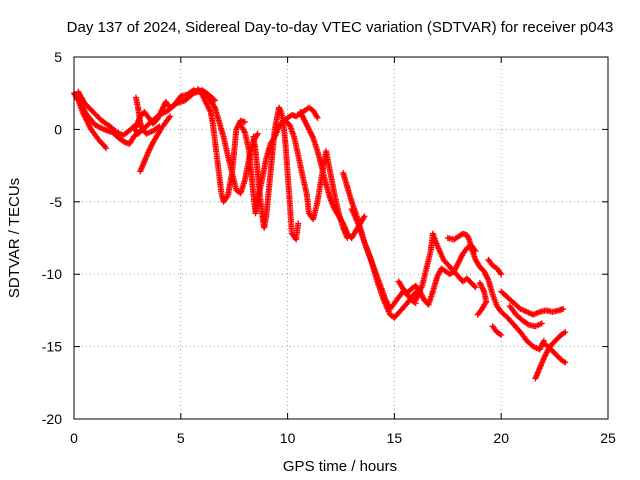  I want to click on x-tick-label: 10, so click(288, 438).